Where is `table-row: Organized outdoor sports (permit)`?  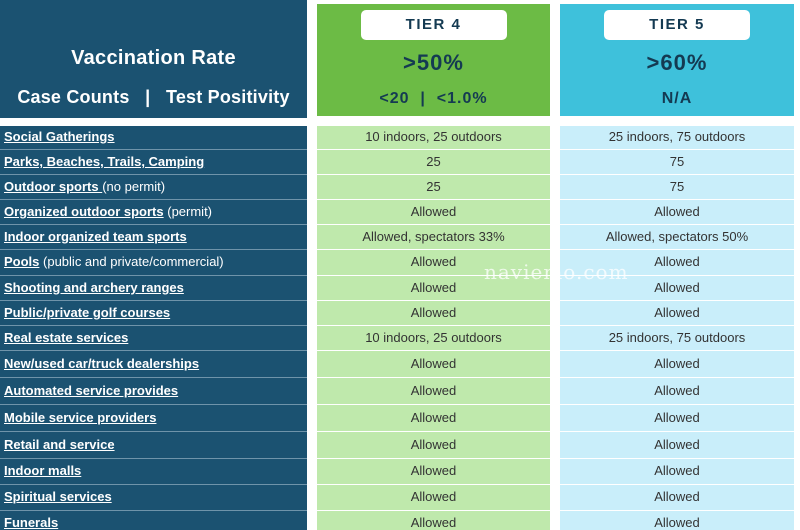 table-row: Organized outdoor sports (permit) is located at coordinates (153, 212).